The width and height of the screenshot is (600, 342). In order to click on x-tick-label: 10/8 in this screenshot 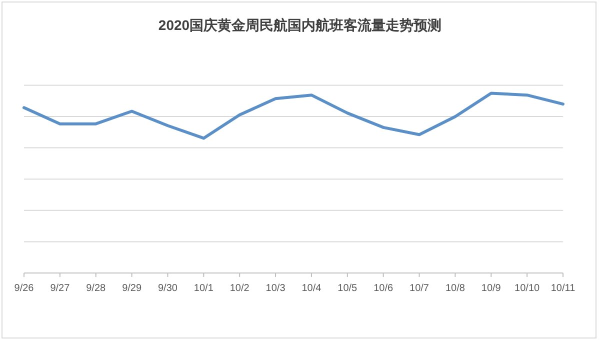, I will do `click(455, 288)`.